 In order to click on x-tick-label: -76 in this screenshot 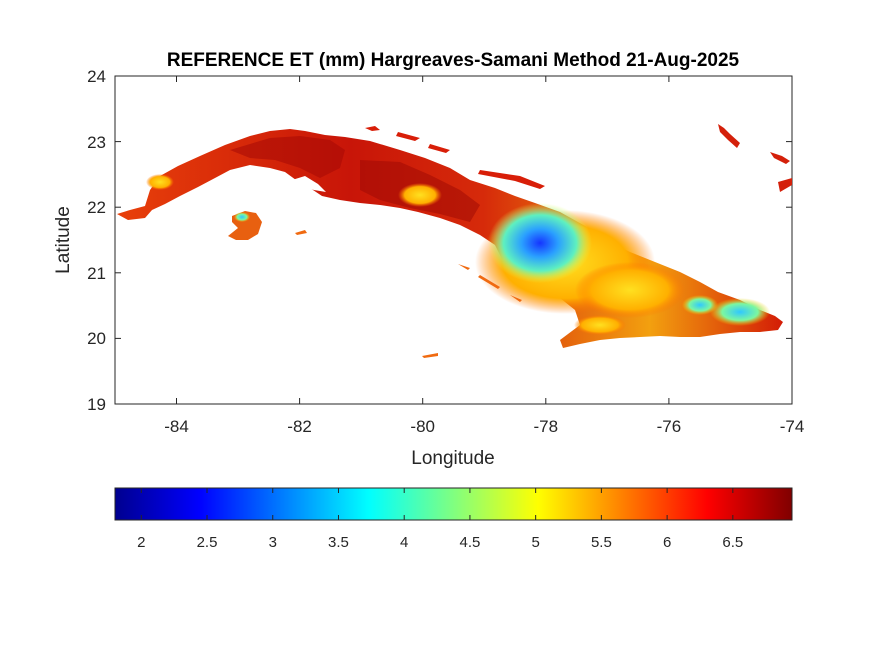, I will do `click(669, 426)`.